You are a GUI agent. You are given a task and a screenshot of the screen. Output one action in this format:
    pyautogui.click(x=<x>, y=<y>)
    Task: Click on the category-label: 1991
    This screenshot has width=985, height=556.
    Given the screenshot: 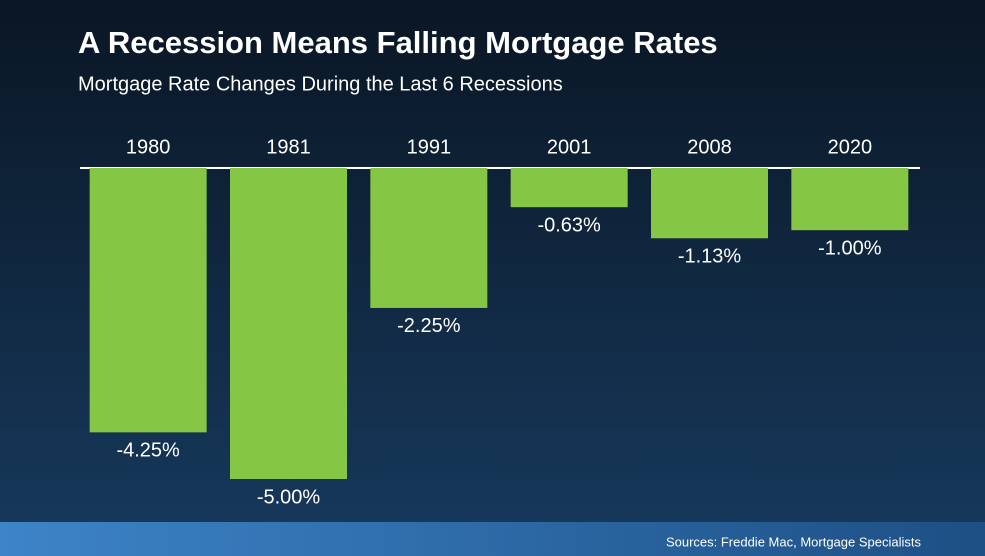 What is the action you would take?
    pyautogui.click(x=429, y=147)
    